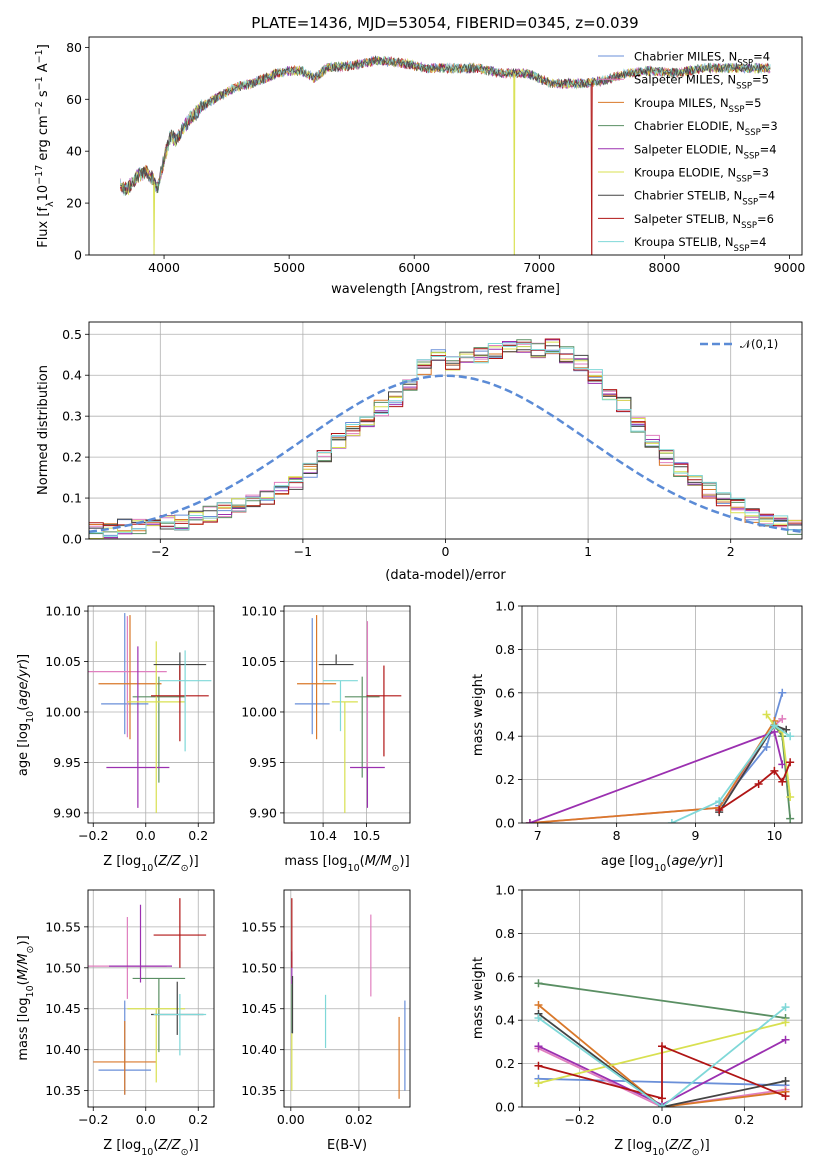  Describe the element at coordinates (259, 1008) in the screenshot. I see `mass-vs-EBV-ytick-label: 10.45` at that location.